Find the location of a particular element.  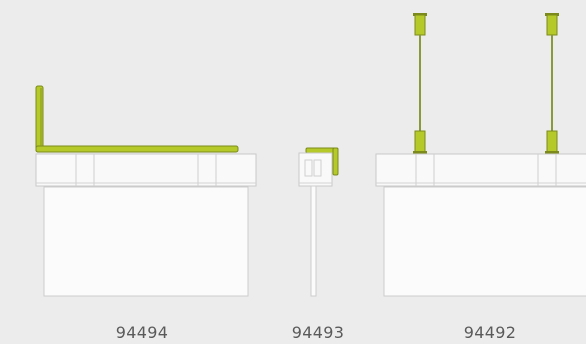

suspension-rod-left is located at coordinates (420, 83).